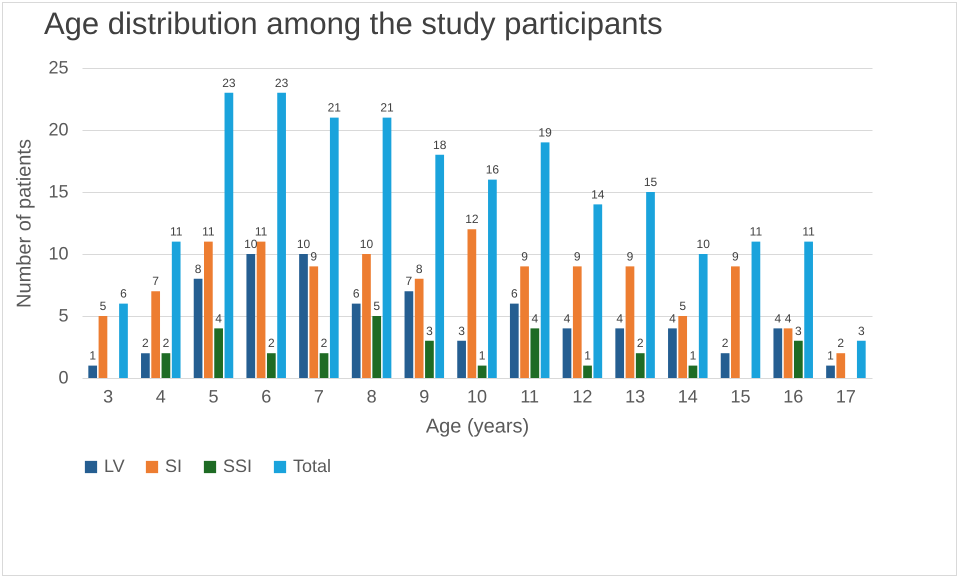  What do you see at coordinates (266, 396) in the screenshot?
I see `x-tick-label: 6` at bounding box center [266, 396].